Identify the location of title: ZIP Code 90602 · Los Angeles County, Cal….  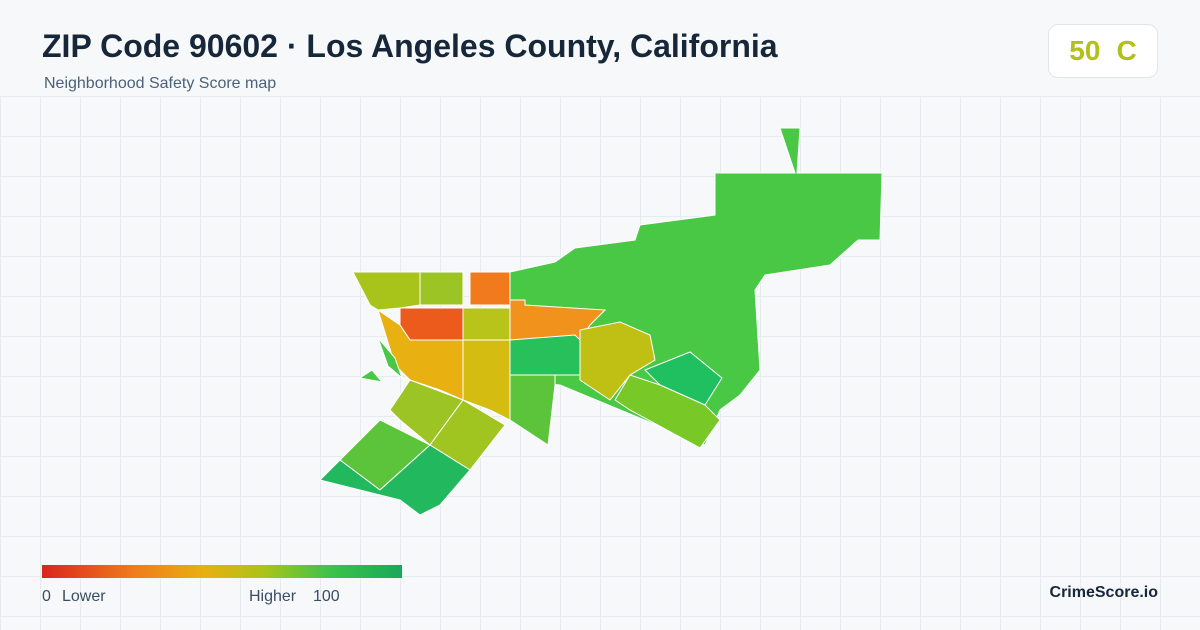
(410, 46).